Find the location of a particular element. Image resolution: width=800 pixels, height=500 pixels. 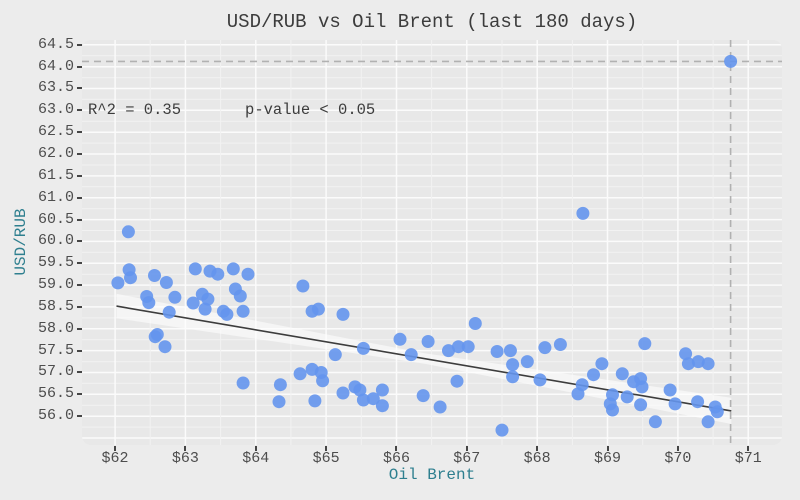

y-tick-label: 59.0 is located at coordinates (55, 285).